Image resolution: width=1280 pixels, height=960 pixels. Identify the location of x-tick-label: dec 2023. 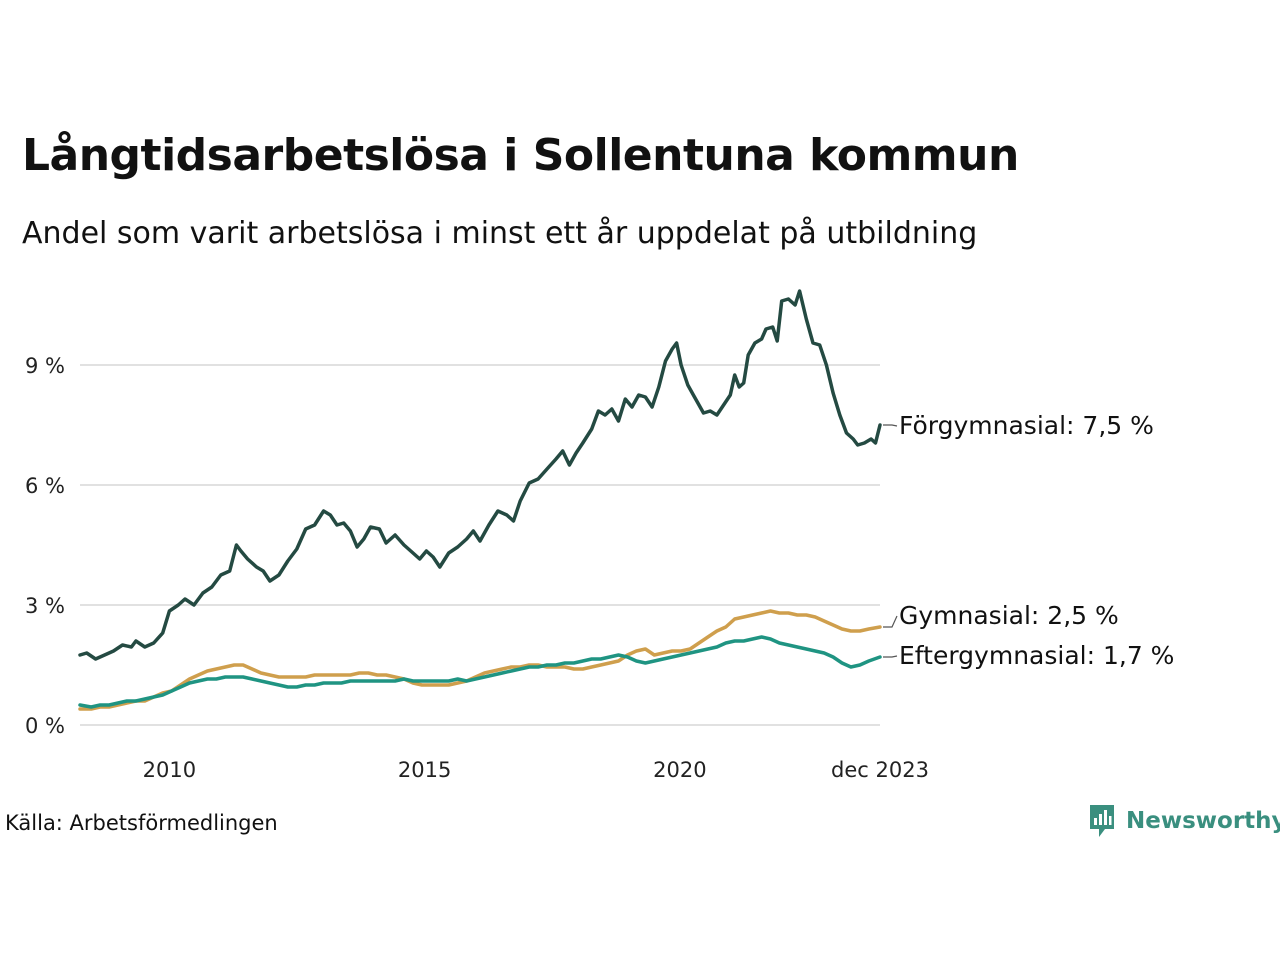
(880, 770).